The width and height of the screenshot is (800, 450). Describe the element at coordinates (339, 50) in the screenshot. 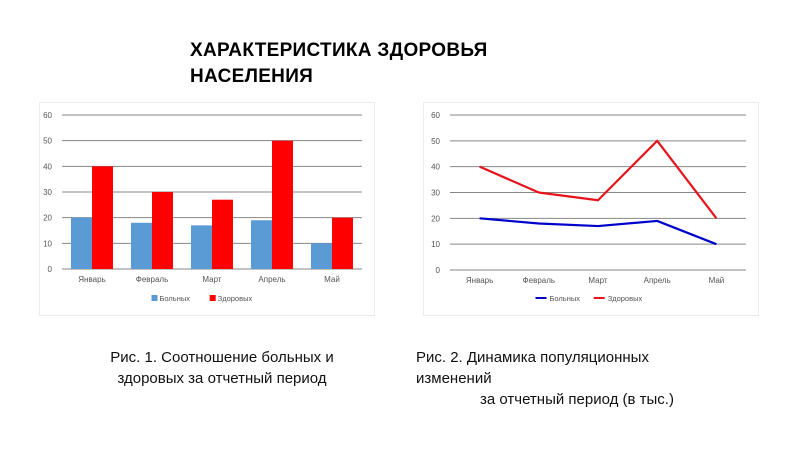

I see `page-title-line1: ХАРАКТЕРИСТИКА ЗДОРОВЬЯ` at that location.